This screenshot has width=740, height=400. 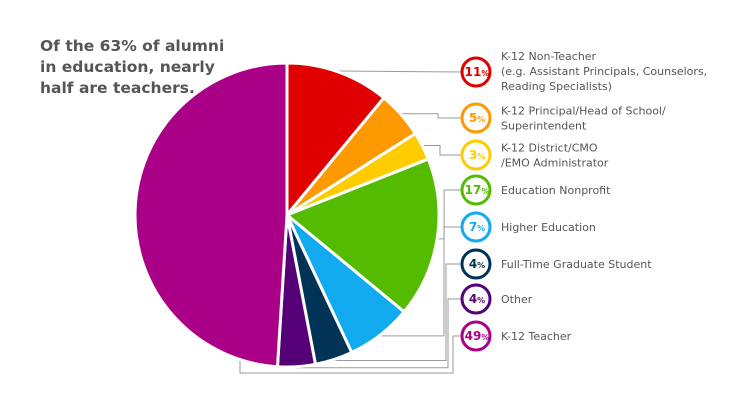 What do you see at coordinates (400, 71) in the screenshot?
I see `leader-line-k-12-non-teacher` at bounding box center [400, 71].